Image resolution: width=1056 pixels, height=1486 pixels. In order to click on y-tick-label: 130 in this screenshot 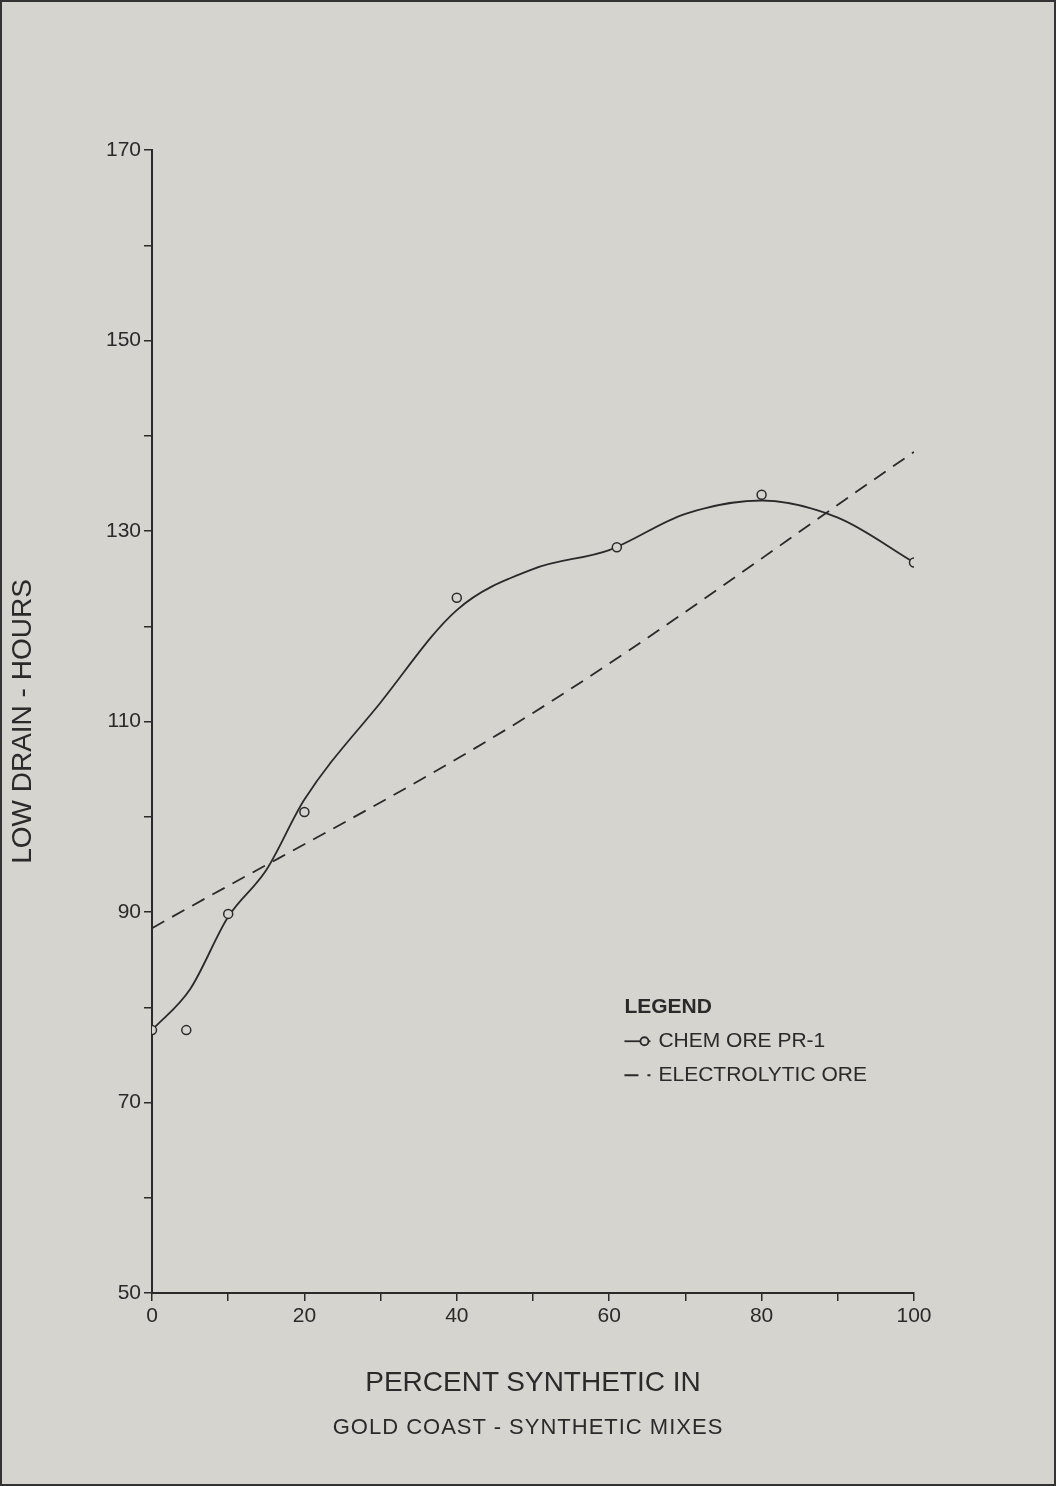, I will do `click(123, 529)`.